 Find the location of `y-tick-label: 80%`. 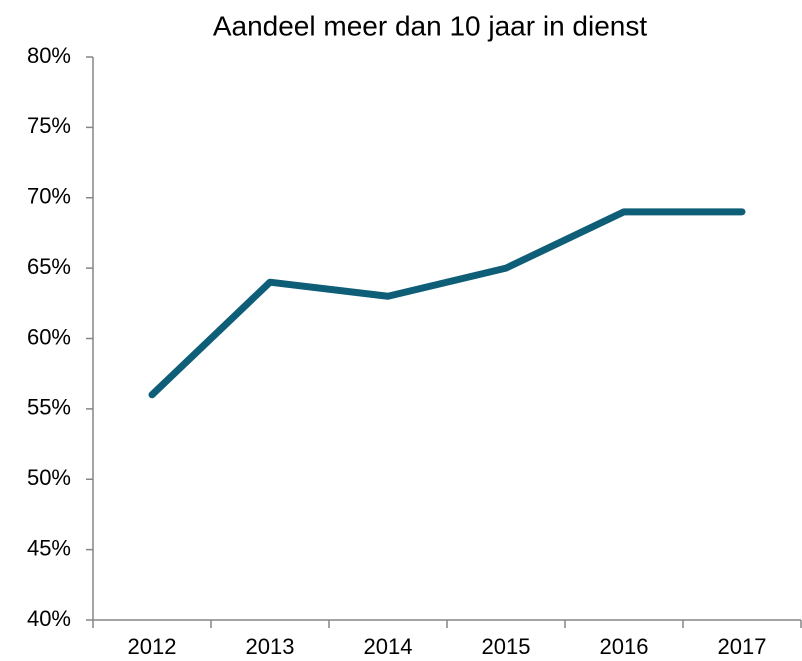

y-tick-label: 80% is located at coordinates (49, 55).